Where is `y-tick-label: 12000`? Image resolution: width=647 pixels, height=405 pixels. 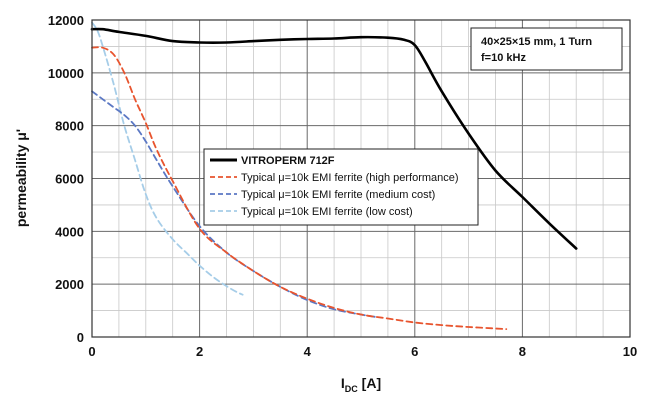
y-tick-label: 12000 is located at coordinates (66, 20).